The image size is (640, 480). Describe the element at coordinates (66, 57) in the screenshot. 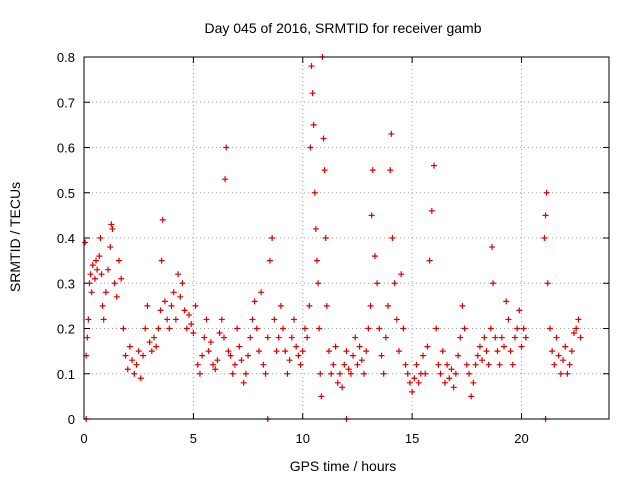

I see `y-tick-label: 0.8` at that location.